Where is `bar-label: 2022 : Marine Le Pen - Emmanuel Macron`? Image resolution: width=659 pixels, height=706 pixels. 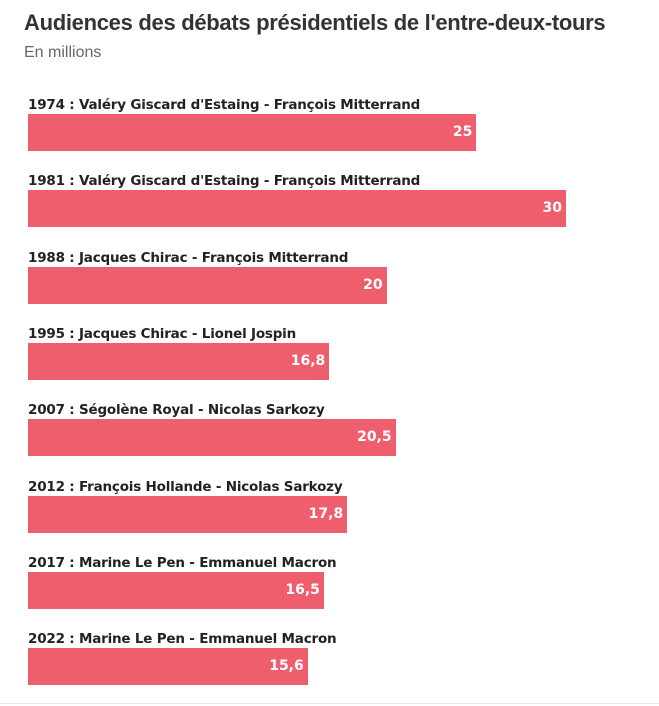
bar-label: 2022 : Marine Le Pen - Emmanuel Macron is located at coordinates (182, 639).